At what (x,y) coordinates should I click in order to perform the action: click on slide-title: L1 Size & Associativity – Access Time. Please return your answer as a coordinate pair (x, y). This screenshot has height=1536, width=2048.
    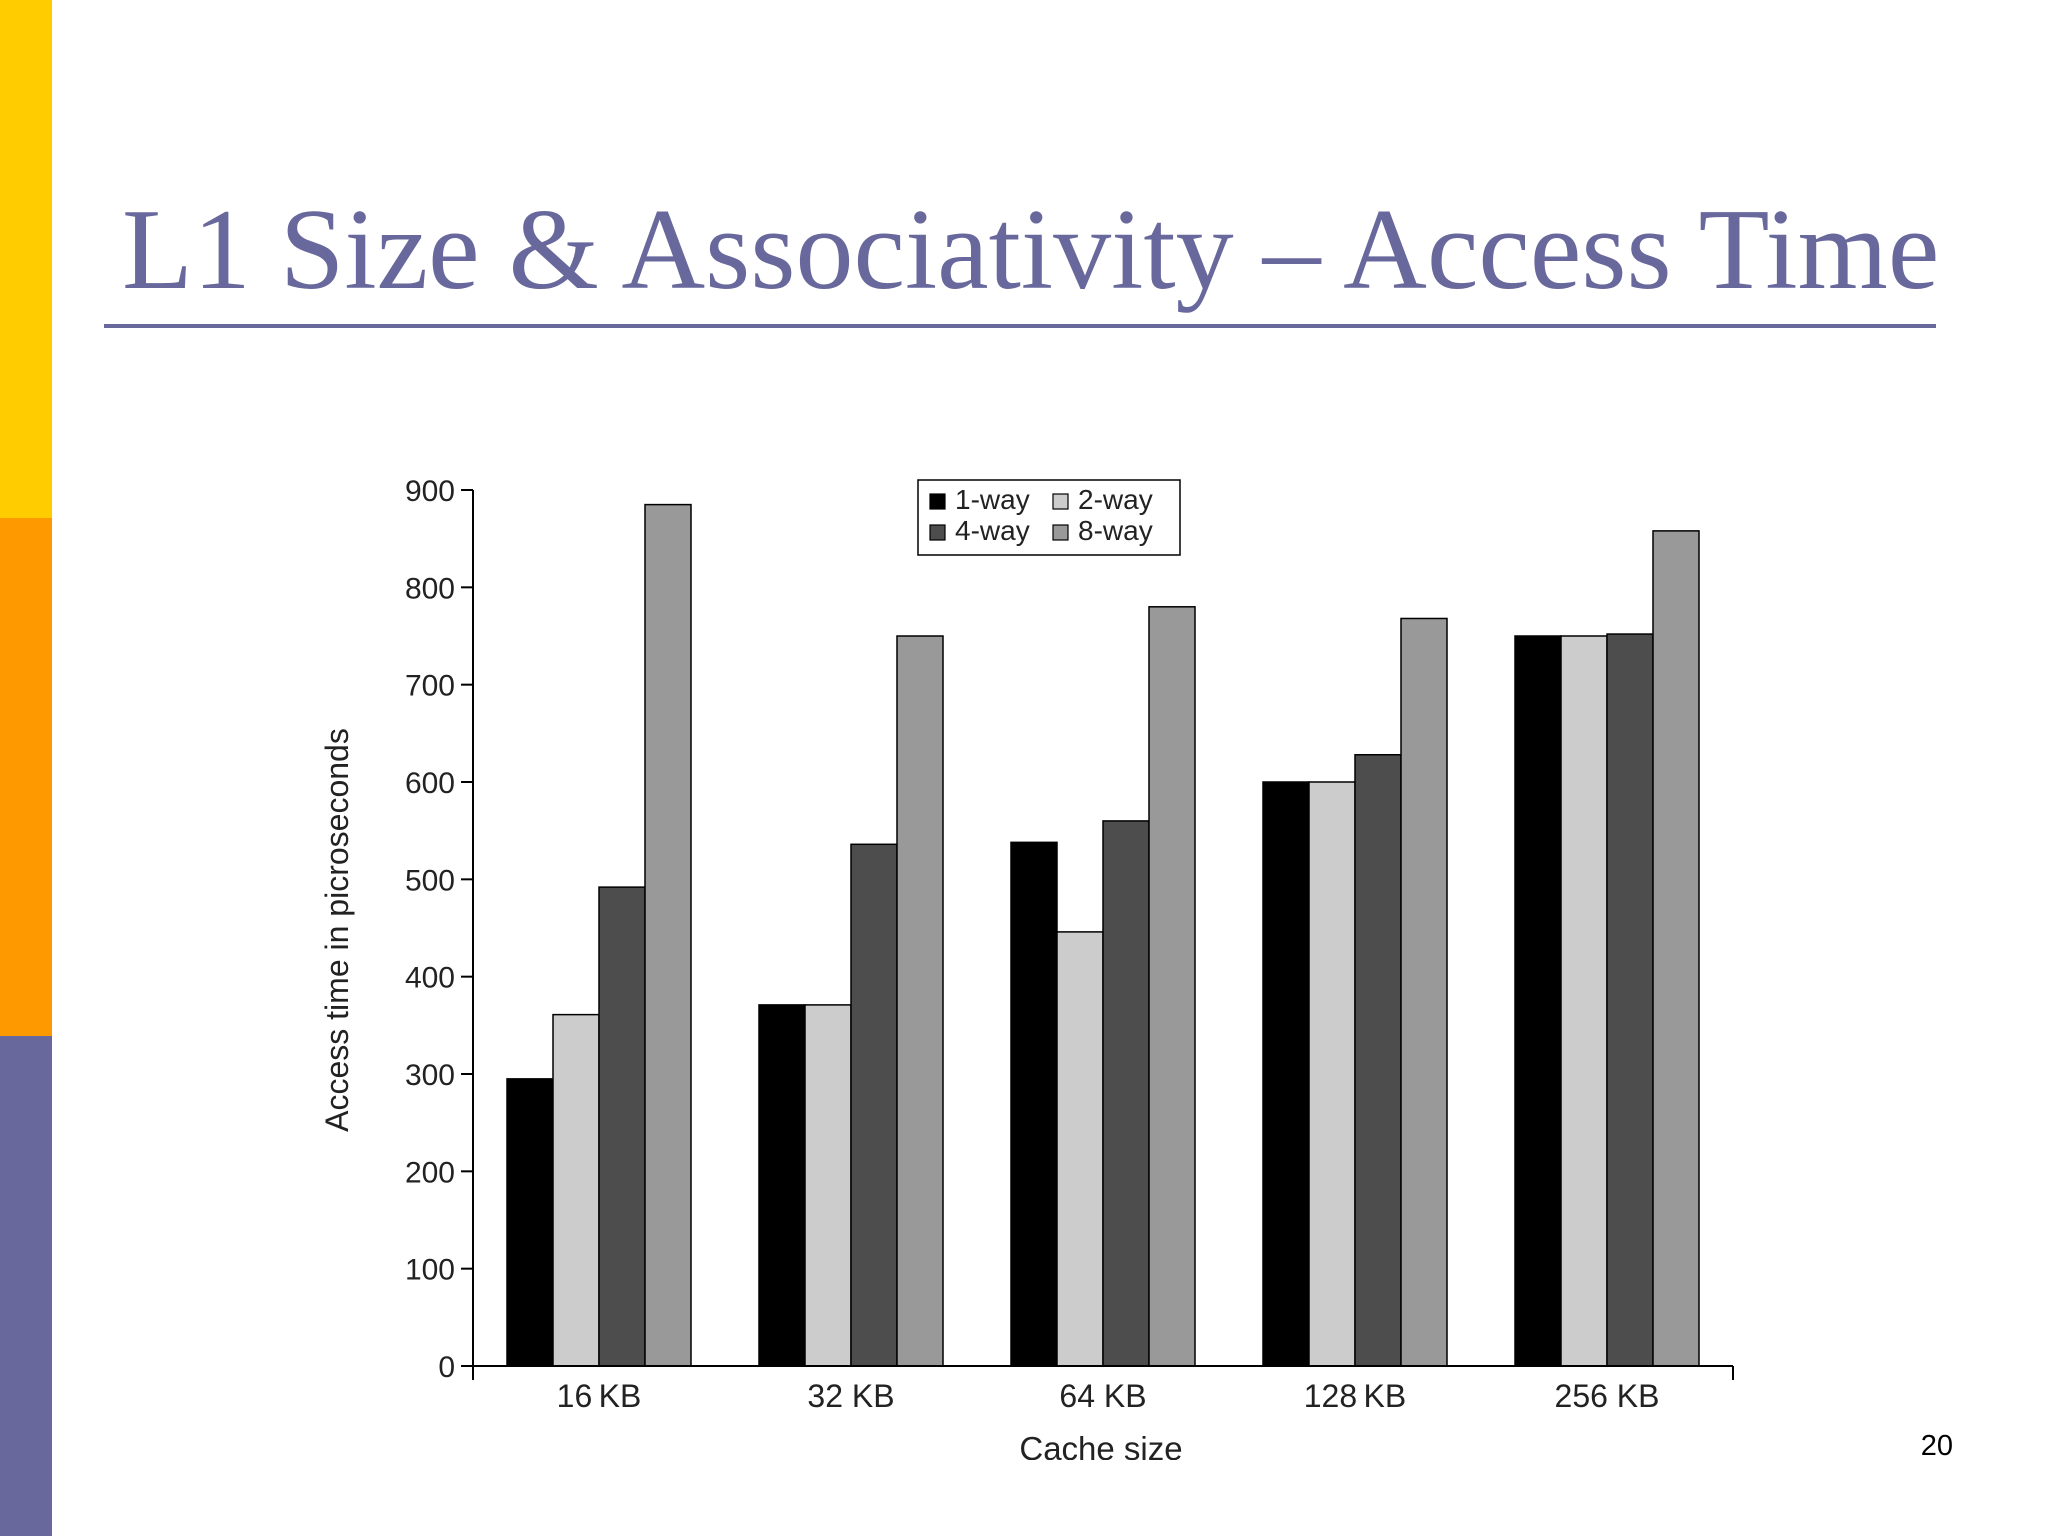
    Looking at the image, I should click on (1031, 250).